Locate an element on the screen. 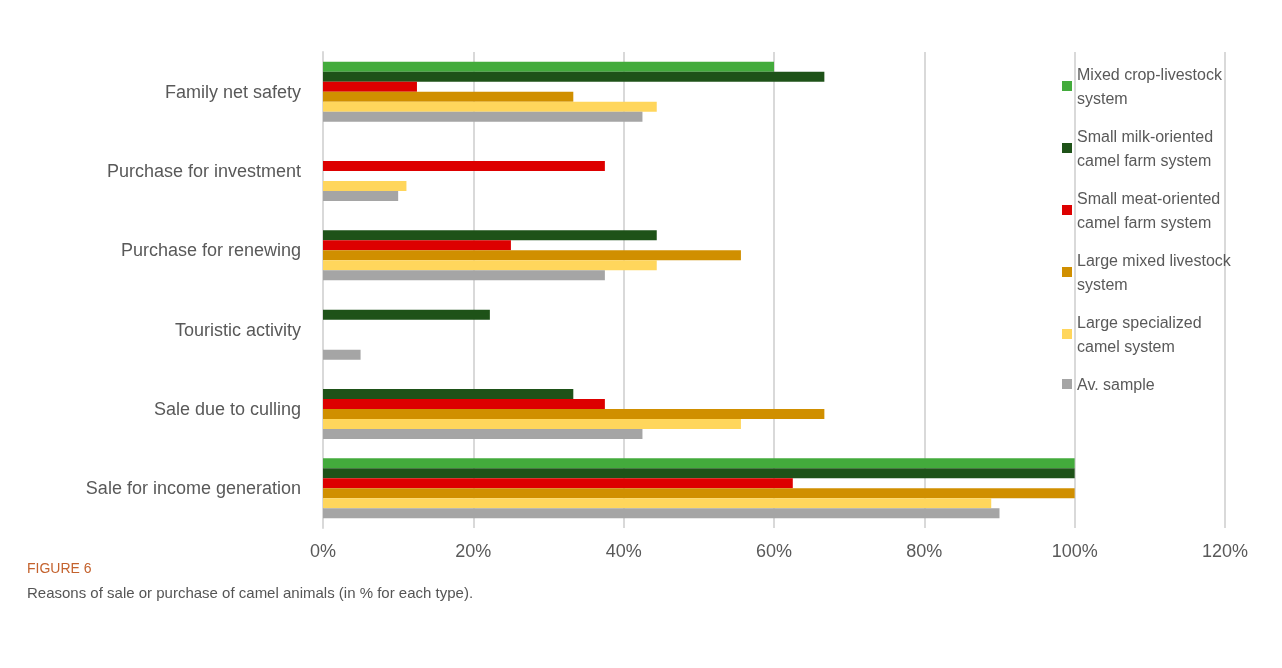  y-tick-label: Sale for income generation is located at coordinates (193, 488).